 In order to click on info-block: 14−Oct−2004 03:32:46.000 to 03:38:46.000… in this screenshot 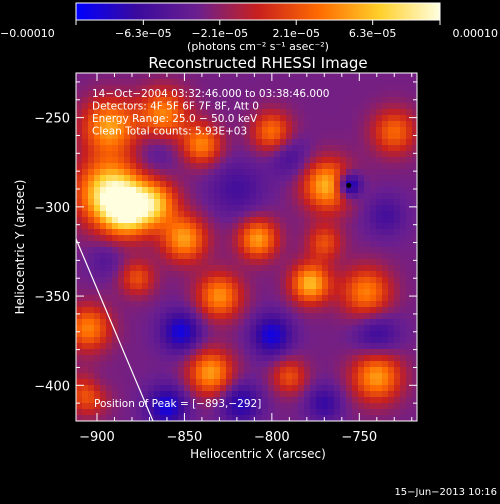, I will do `click(210, 113)`.